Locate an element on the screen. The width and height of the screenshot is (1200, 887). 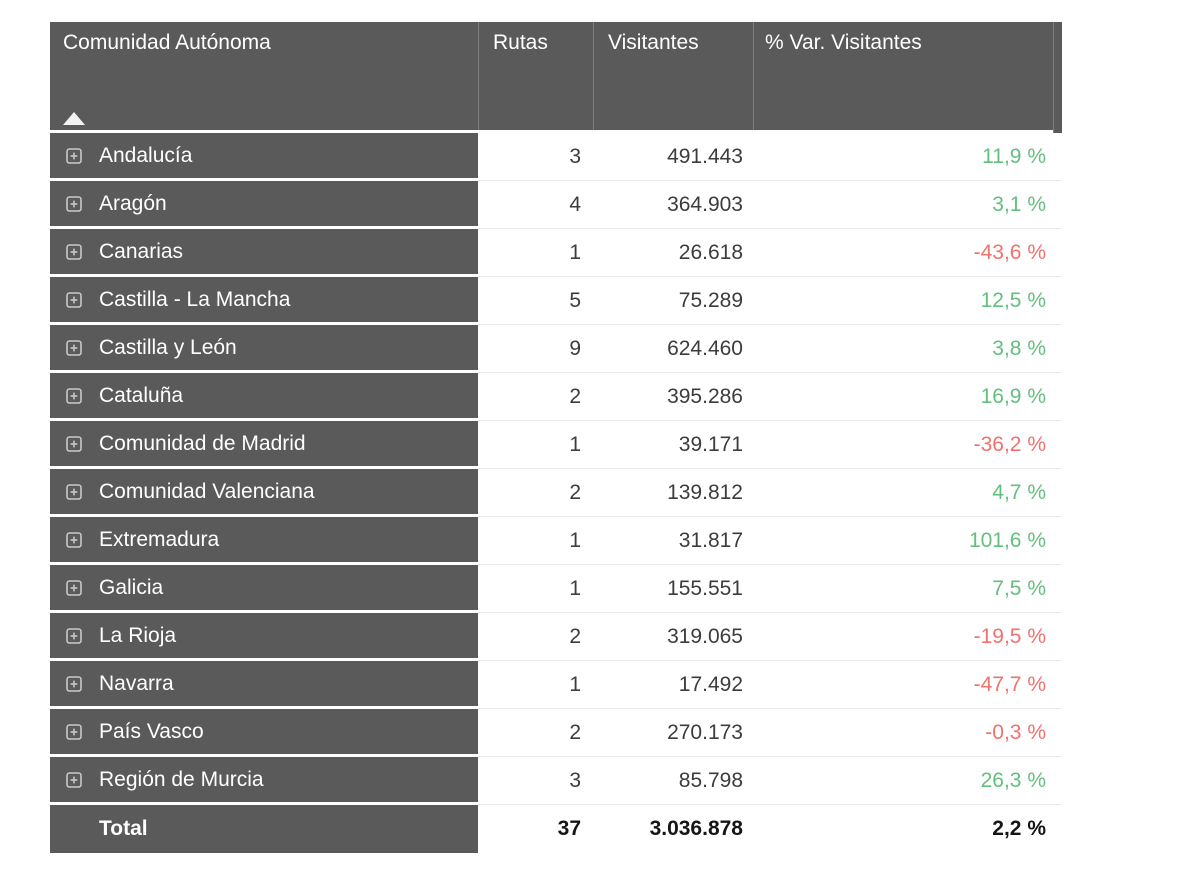
pct-var-value: -19,5 % is located at coordinates (907, 637).